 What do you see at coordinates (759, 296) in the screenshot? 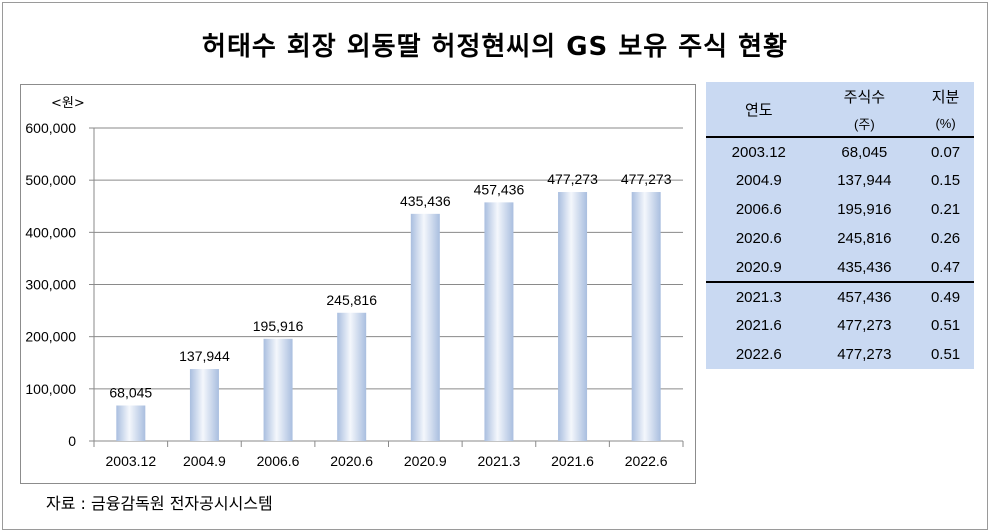
I see `cell-year: 2021.3` at bounding box center [759, 296].